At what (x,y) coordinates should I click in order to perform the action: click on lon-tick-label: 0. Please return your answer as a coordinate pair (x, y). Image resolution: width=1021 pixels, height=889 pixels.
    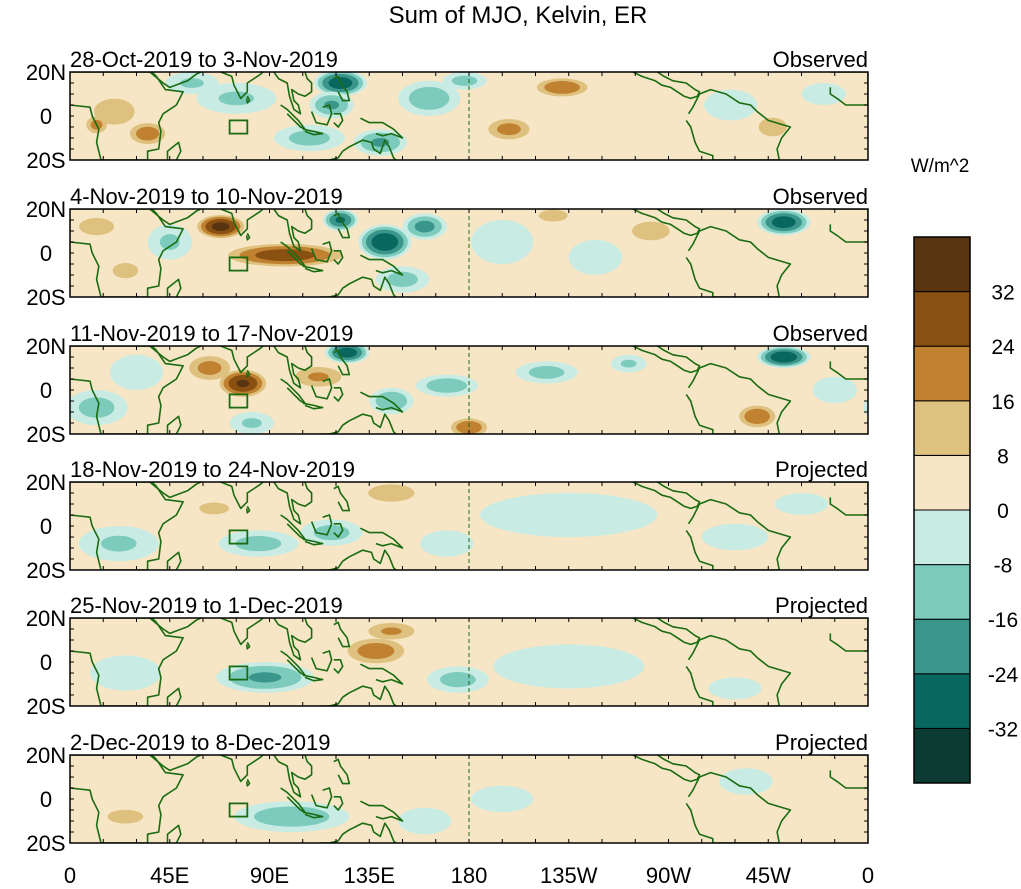
    Looking at the image, I should click on (70, 875).